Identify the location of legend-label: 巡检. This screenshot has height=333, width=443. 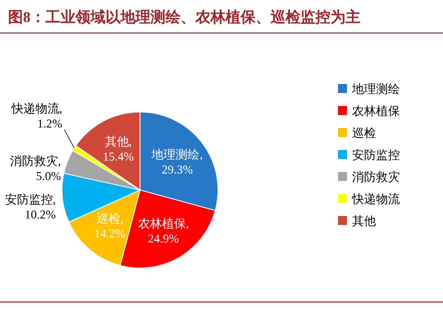
(364, 133).